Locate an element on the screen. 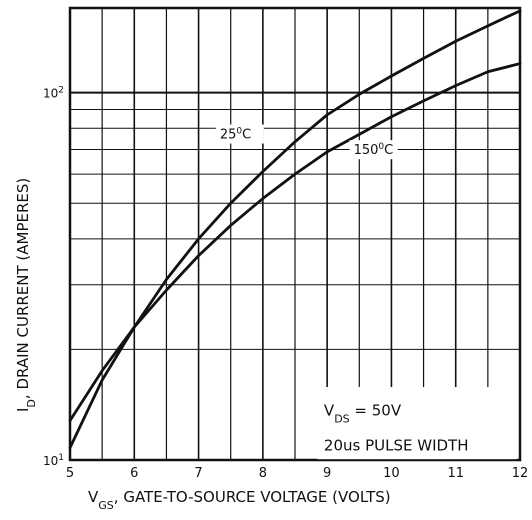 The height and width of the screenshot is (520, 532). x-tick-label: 12 is located at coordinates (520, 473).